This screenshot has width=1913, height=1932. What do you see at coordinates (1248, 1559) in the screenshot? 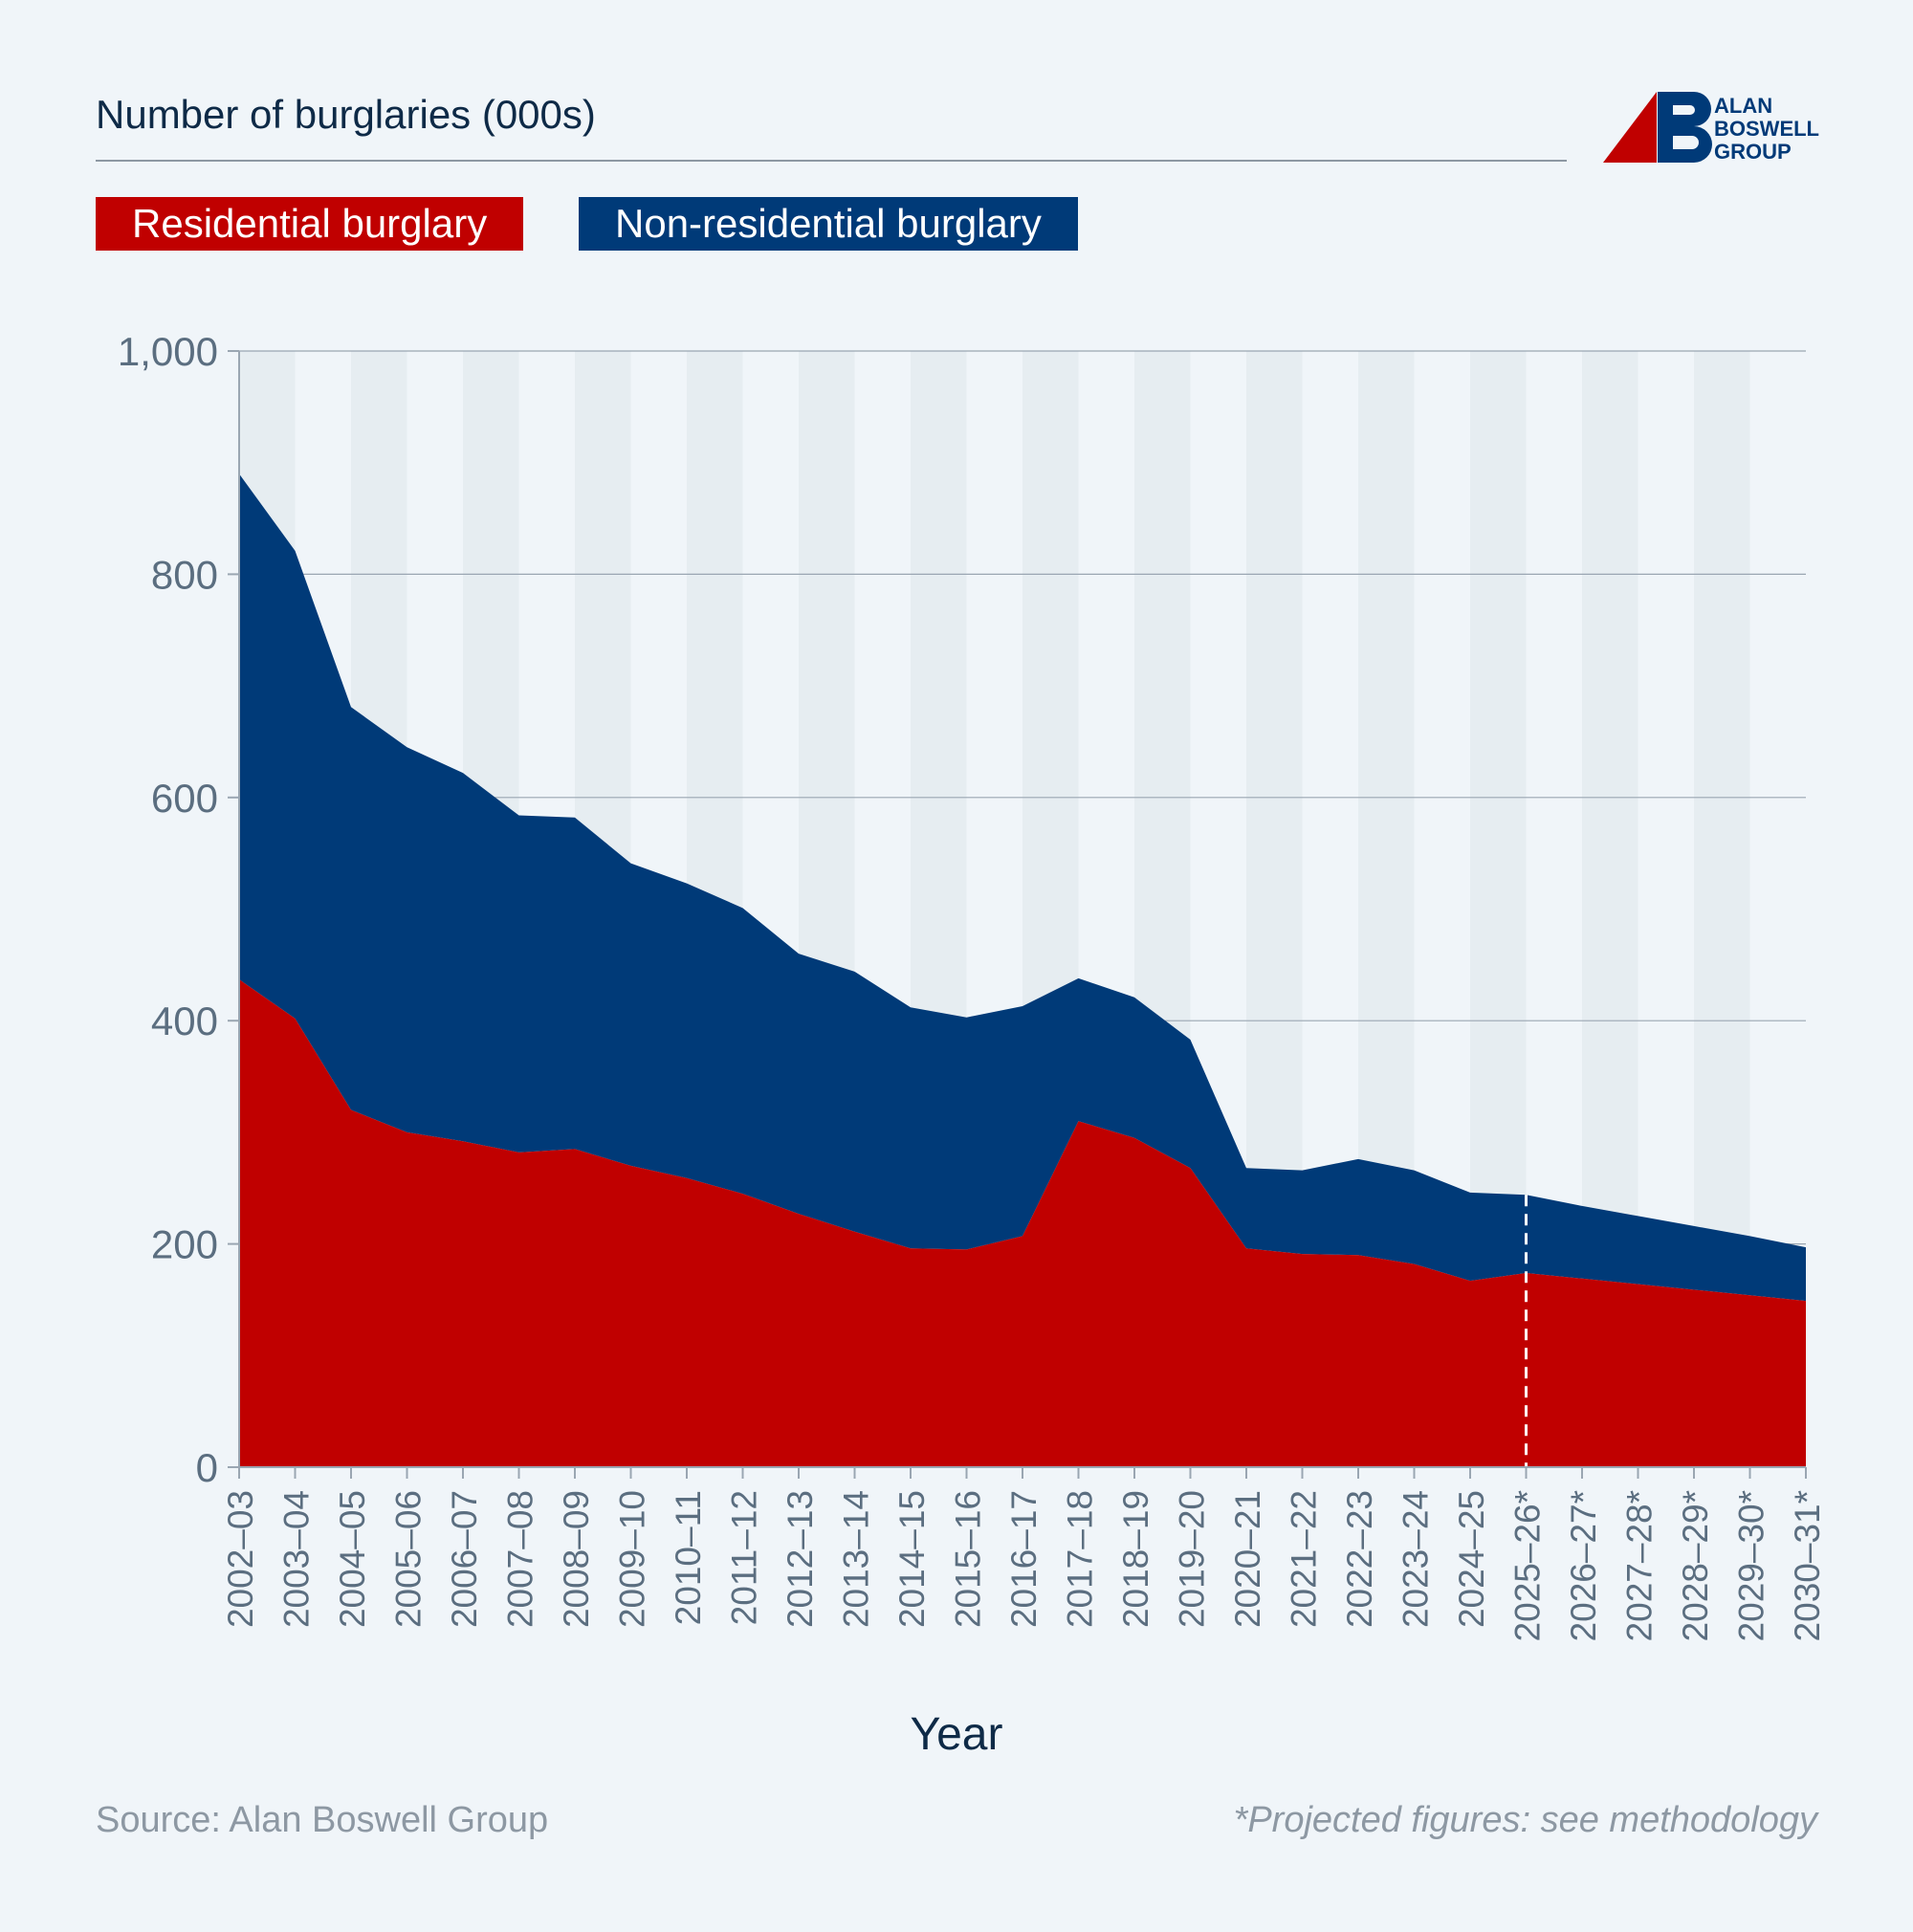
I see `x-tick-label: 2020–21` at bounding box center [1248, 1559].